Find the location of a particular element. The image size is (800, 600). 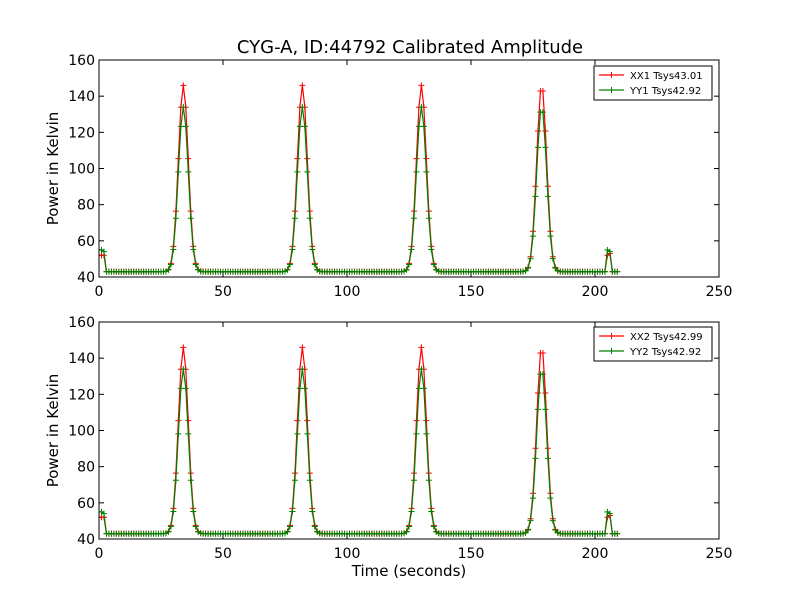

top-y-tick-label: 60 is located at coordinates (86, 242).